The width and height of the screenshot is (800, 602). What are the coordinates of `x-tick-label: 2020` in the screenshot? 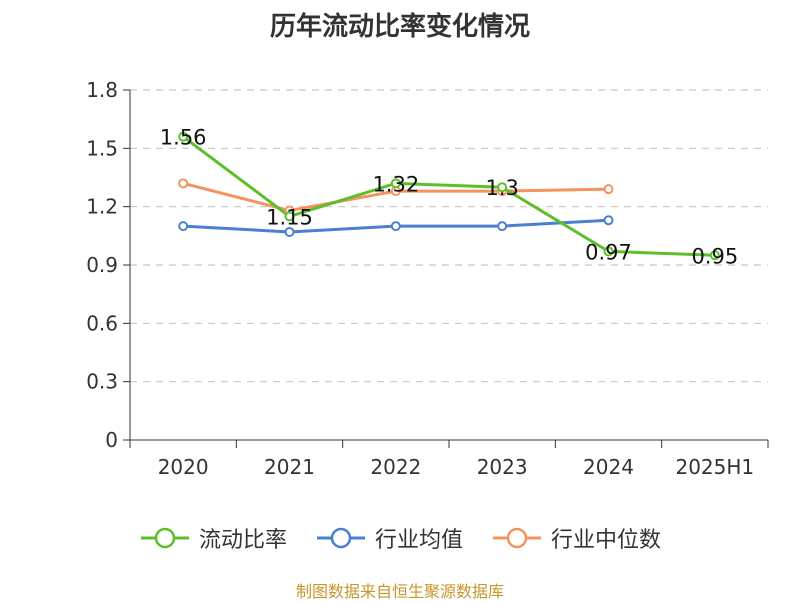 It's located at (183, 467).